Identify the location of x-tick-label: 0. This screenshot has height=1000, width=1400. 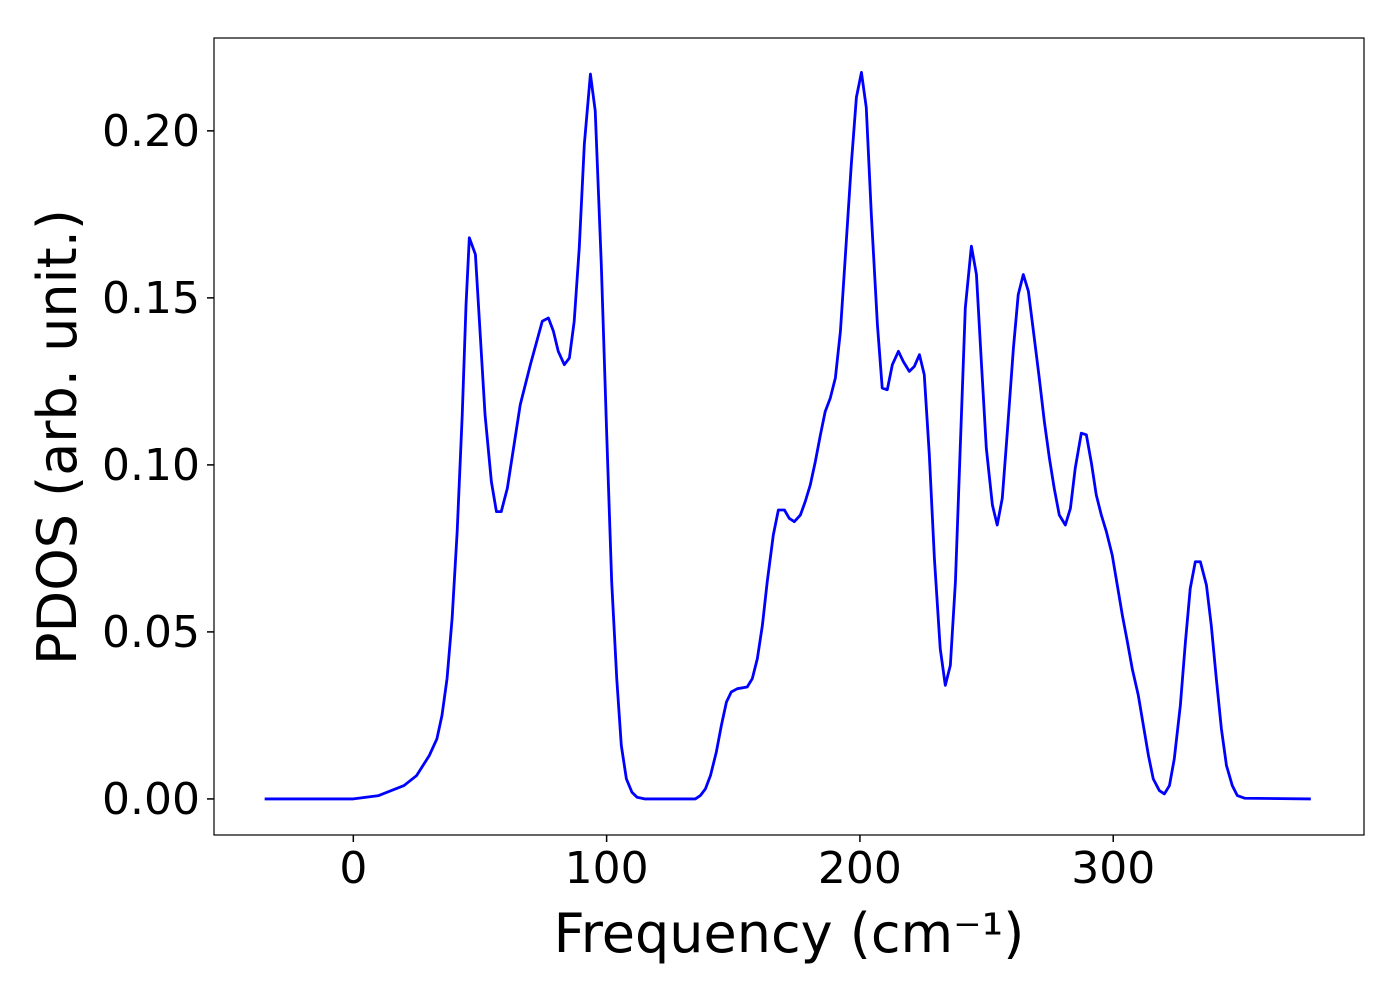
(353, 868).